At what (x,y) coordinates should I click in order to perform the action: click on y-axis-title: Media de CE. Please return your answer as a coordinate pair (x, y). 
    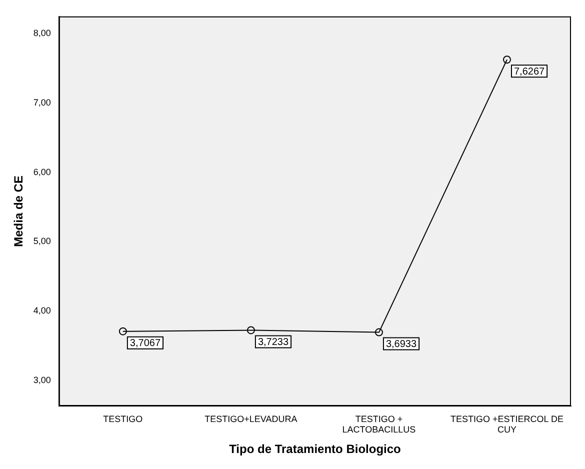
    Looking at the image, I should click on (19, 211).